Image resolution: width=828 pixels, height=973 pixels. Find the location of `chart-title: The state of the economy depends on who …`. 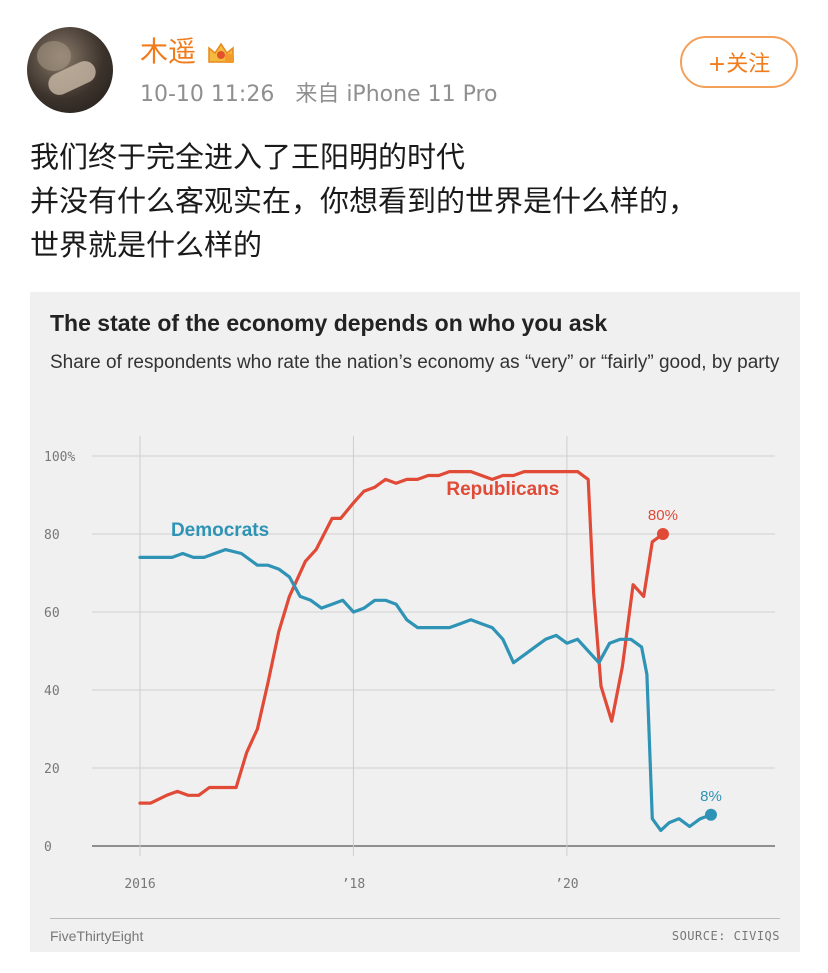

chart-title: The state of the economy depends on who … is located at coordinates (329, 323).